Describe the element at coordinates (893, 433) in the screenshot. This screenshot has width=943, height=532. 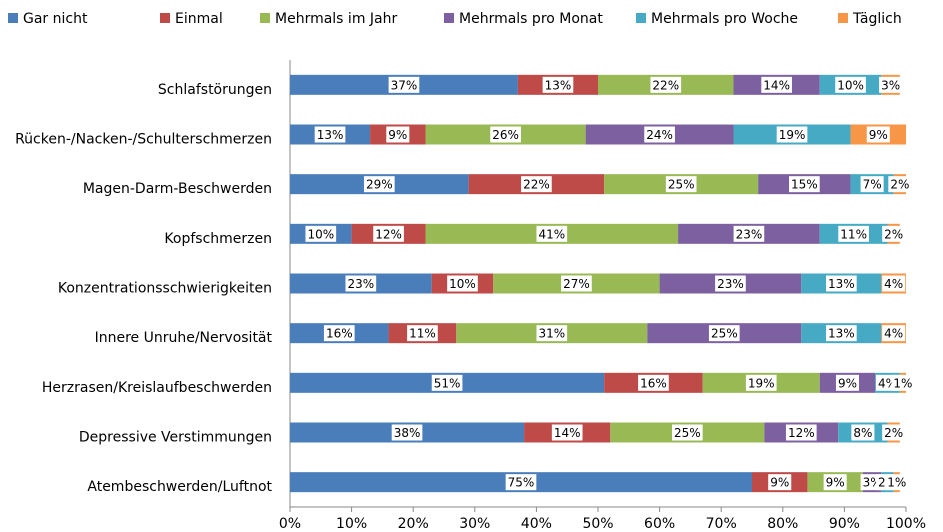
I see `data-label: 2%` at that location.